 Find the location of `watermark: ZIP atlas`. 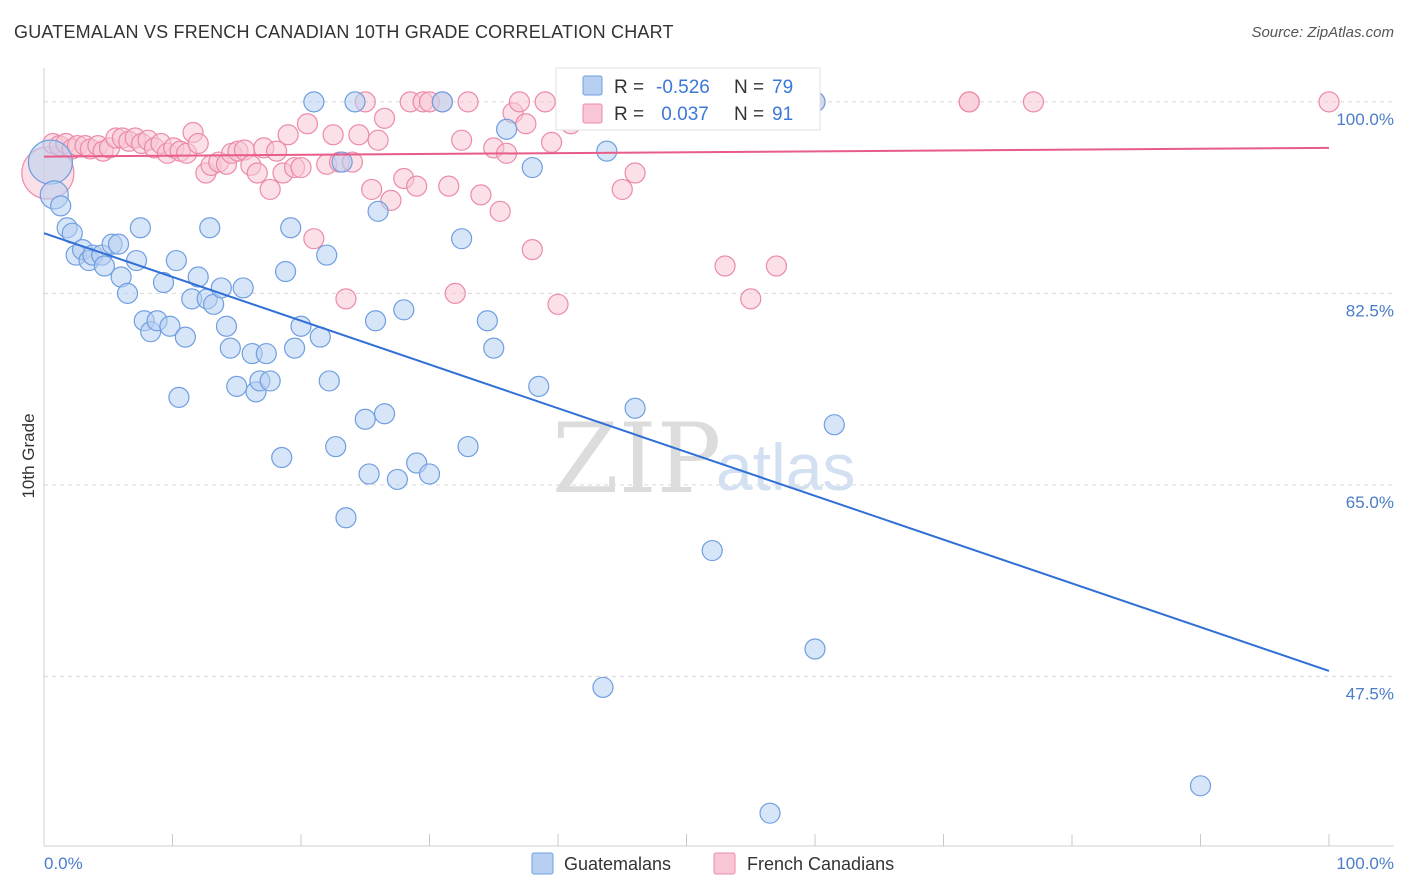

watermark: ZIP atlas is located at coordinates (703, 459).